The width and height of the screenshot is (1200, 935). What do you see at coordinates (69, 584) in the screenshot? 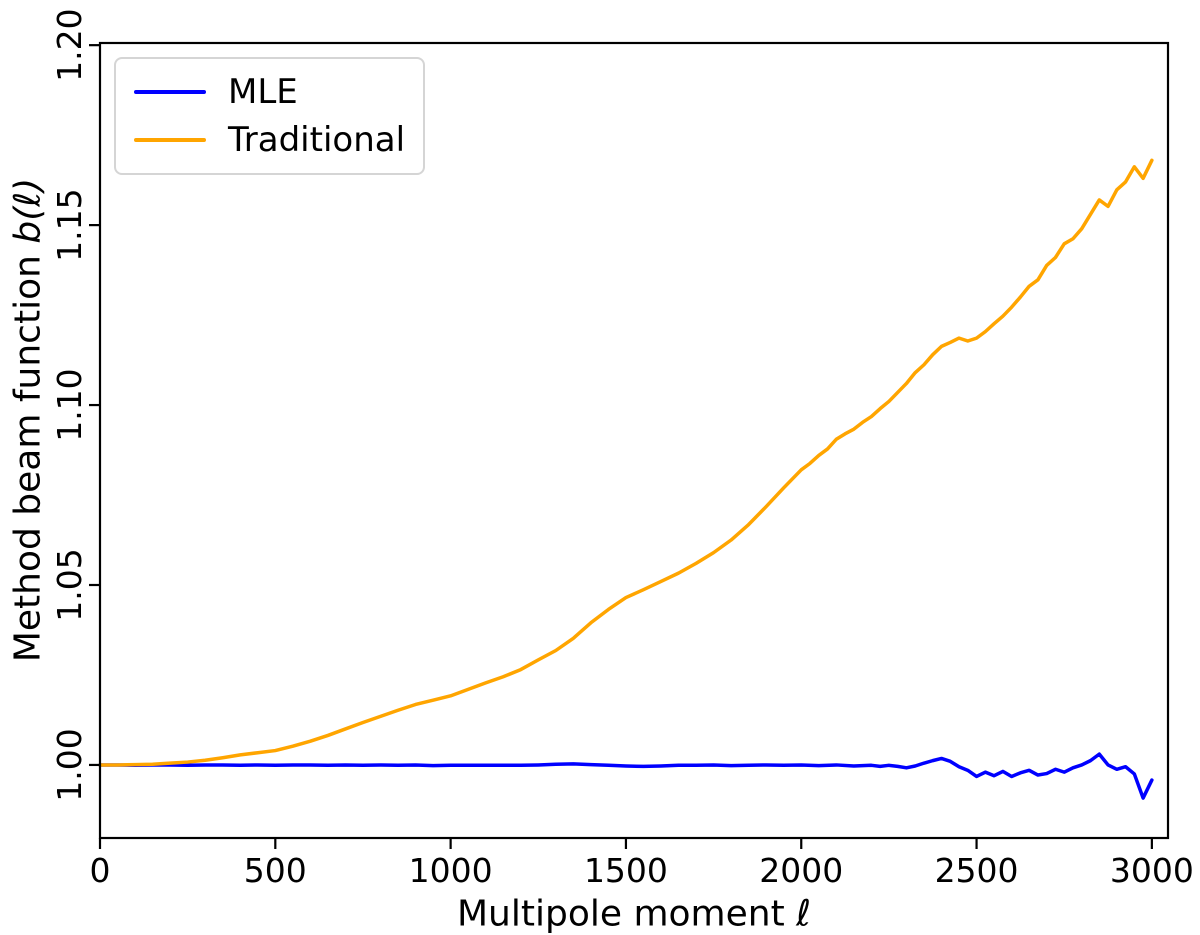
I see `y-tick-label: 1.05` at bounding box center [69, 584].